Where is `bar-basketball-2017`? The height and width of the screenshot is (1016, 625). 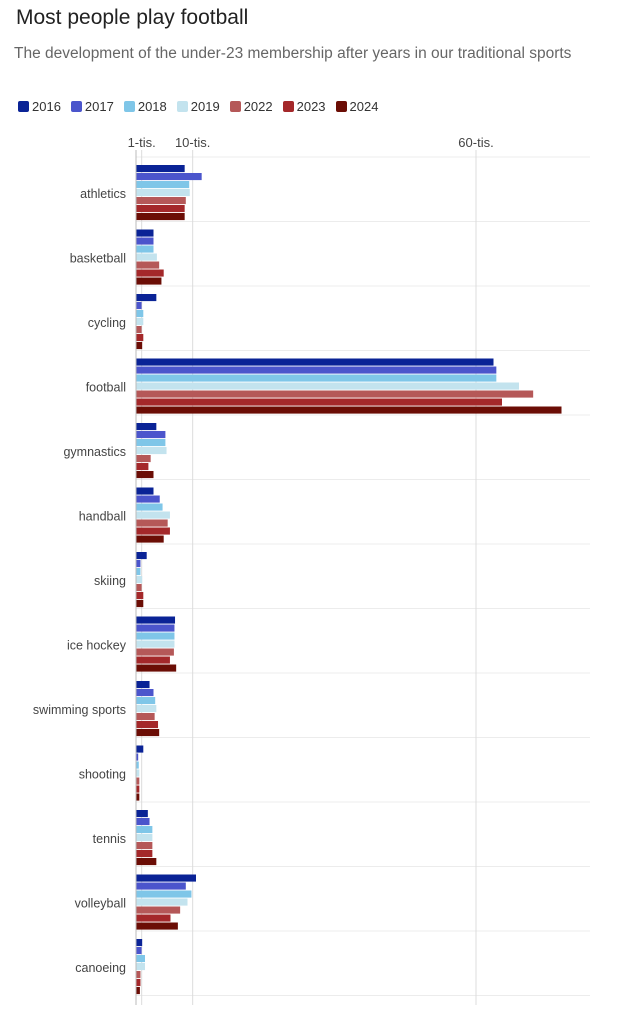
bar-basketball-2017 is located at coordinates (145, 241).